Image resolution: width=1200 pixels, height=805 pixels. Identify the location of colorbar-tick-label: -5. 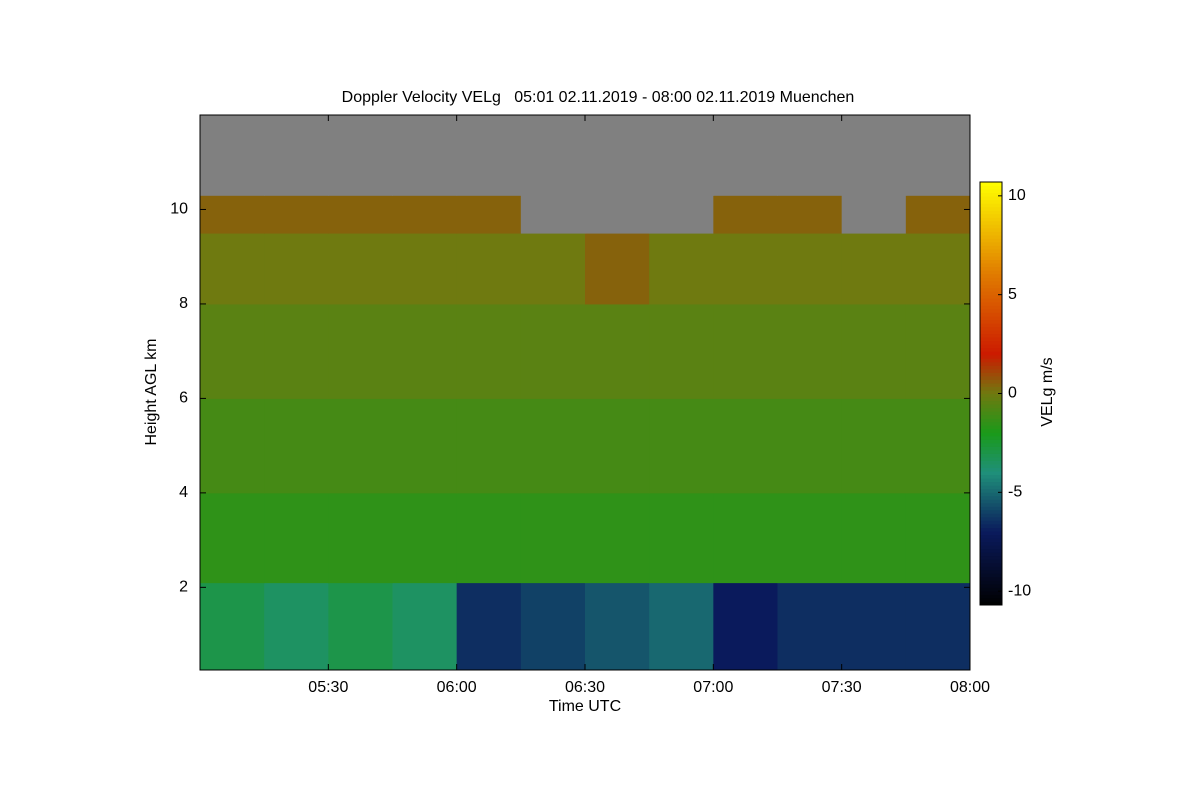
(1015, 492).